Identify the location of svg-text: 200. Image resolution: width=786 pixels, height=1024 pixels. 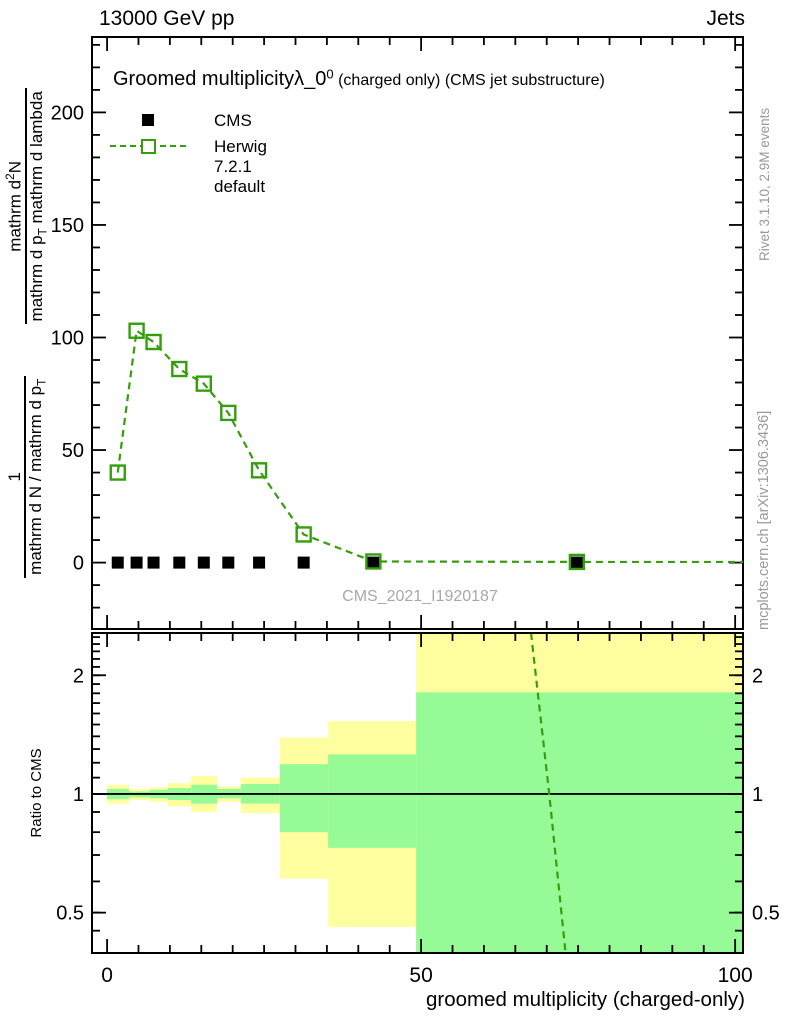
(67, 113).